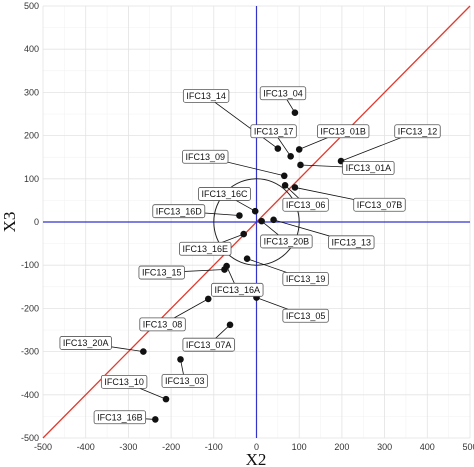 This screenshot has height=467, width=474. Describe the element at coordinates (343, 131) in the screenshot. I see `point-label-text: IFC13_01B` at that location.